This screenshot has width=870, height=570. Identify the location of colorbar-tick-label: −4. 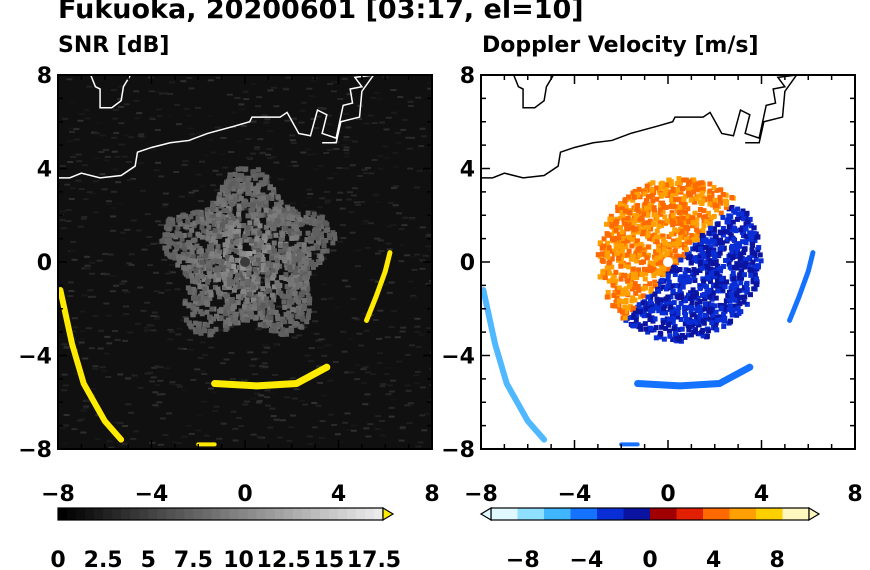
(587, 559).